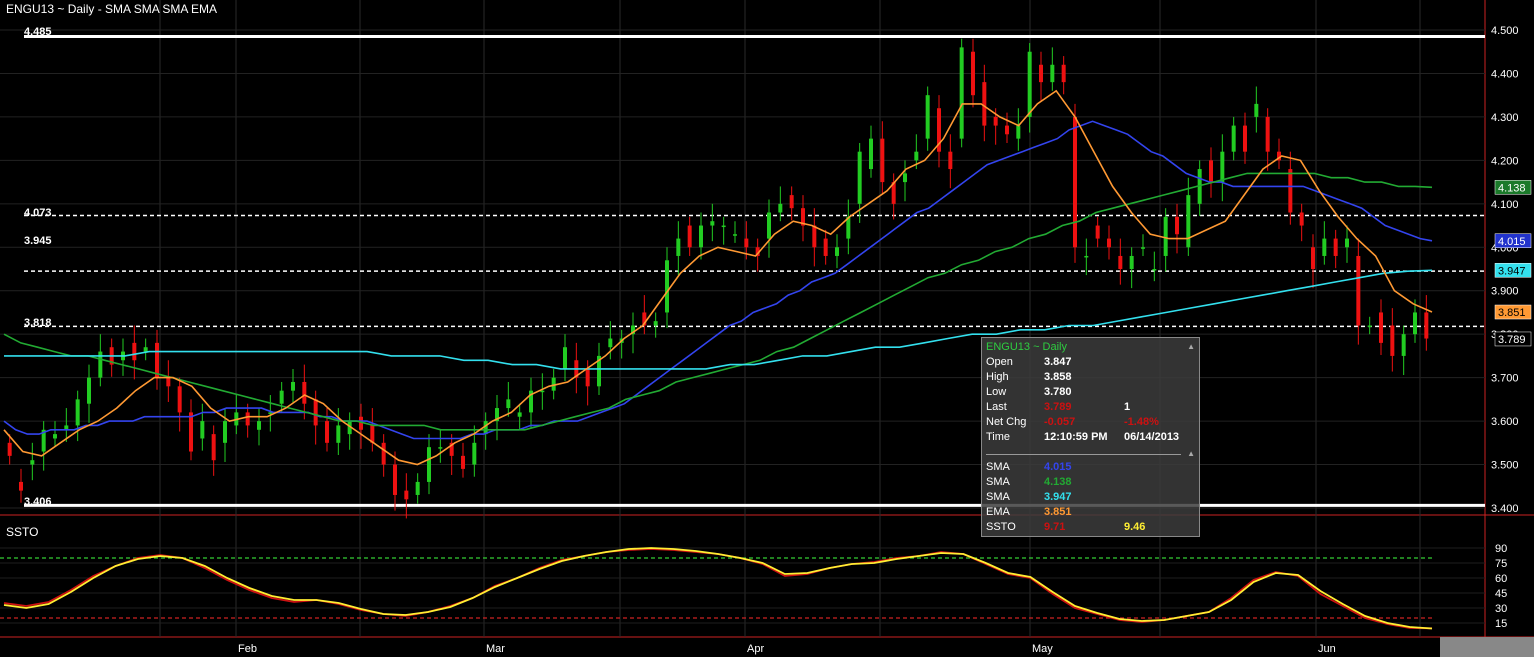  What do you see at coordinates (1505, 161) in the screenshot?
I see `y-tick-label: 4.200` at bounding box center [1505, 161].